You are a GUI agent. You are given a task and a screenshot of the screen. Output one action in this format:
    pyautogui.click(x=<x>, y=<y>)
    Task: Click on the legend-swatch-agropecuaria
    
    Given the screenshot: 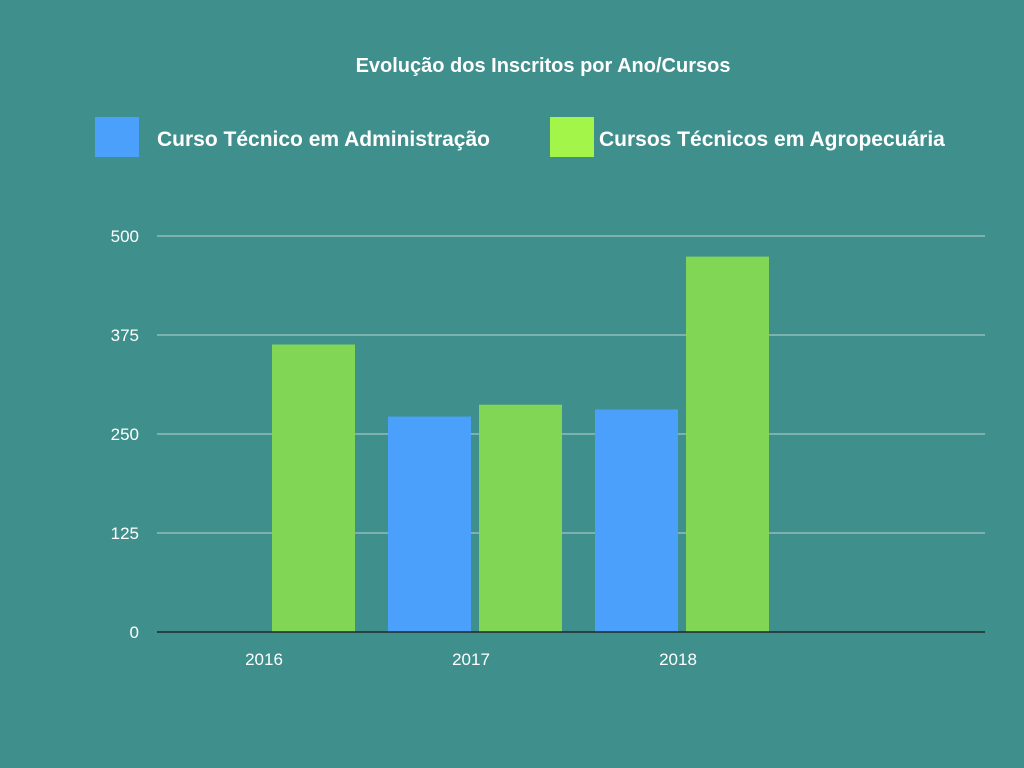 What is the action you would take?
    pyautogui.click(x=572, y=137)
    